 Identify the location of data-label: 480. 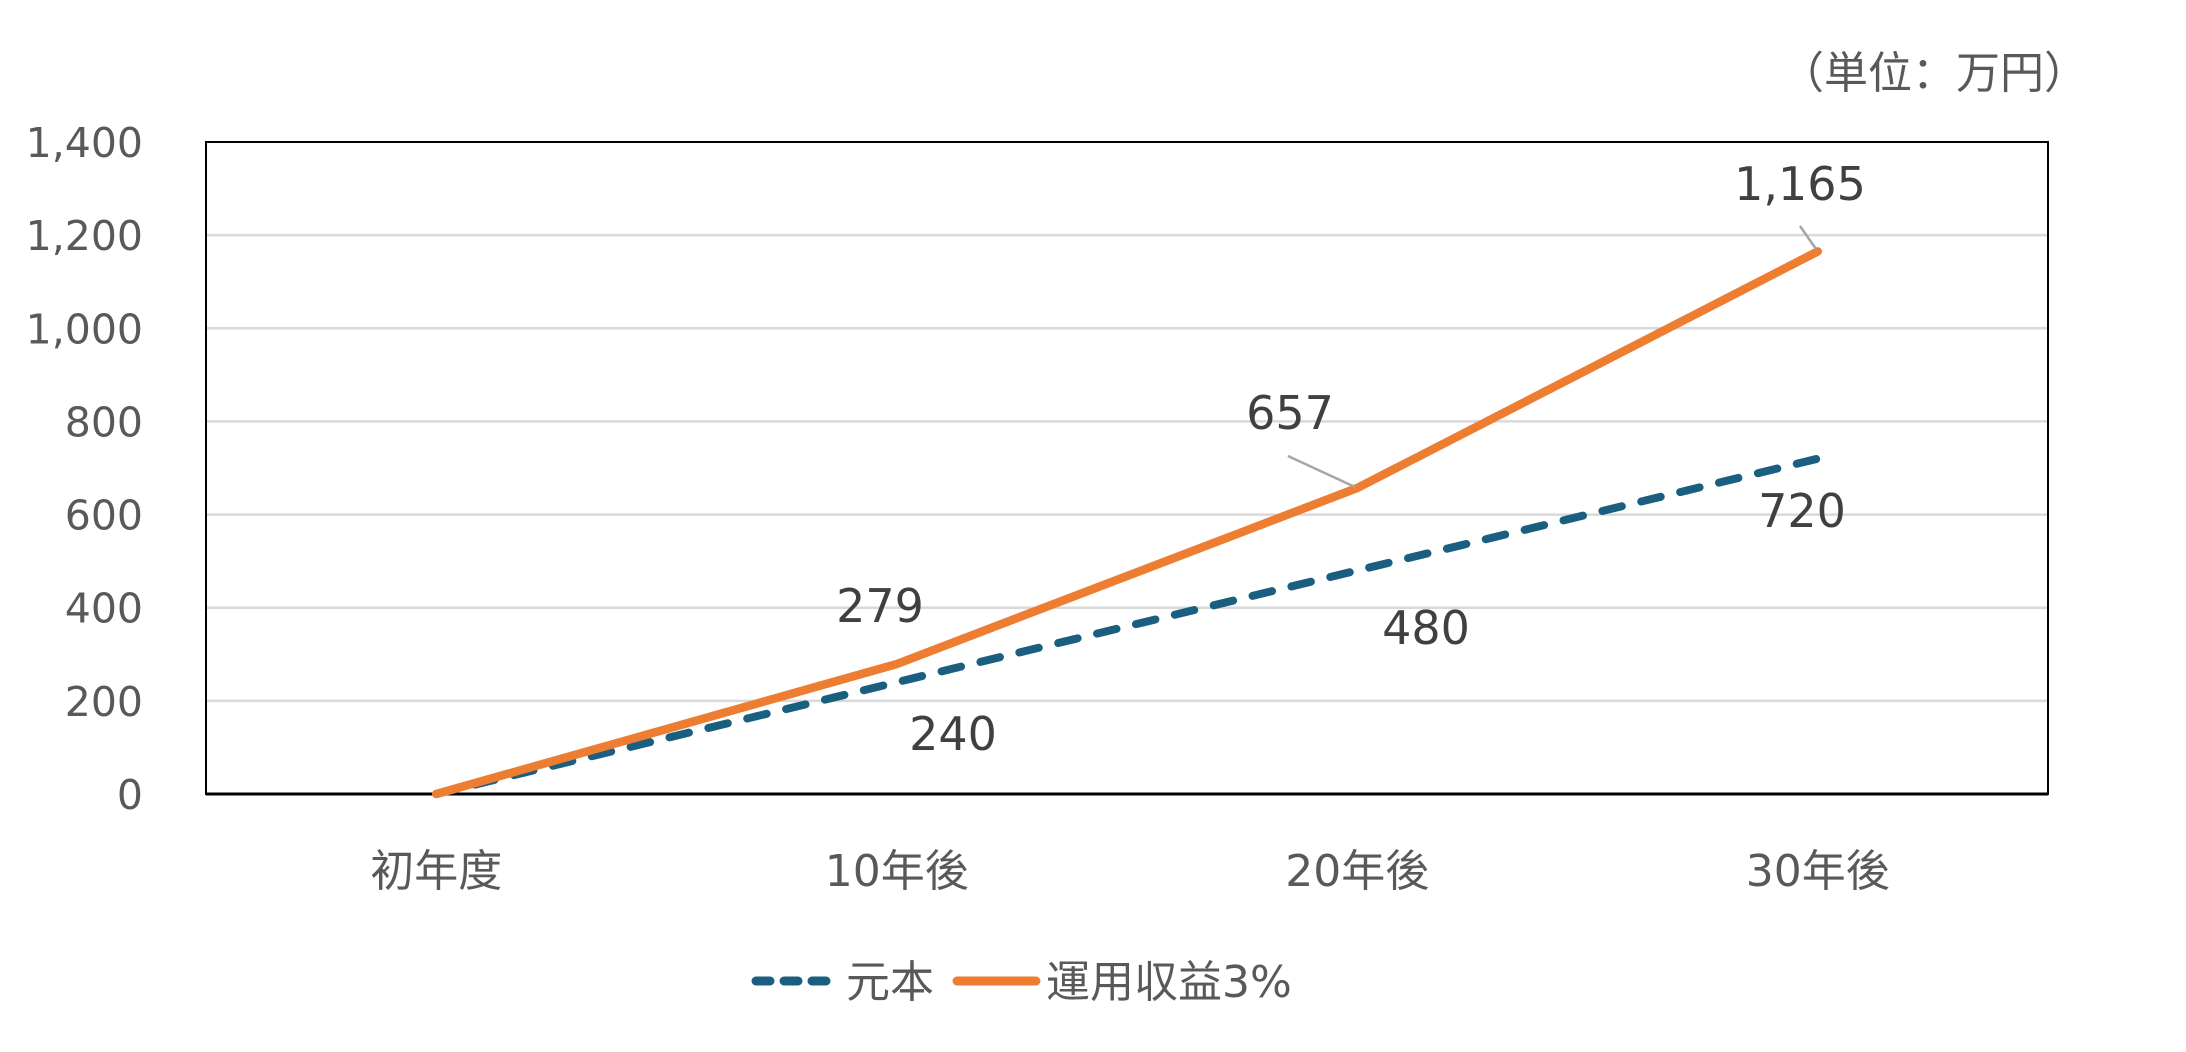
(1426, 628).